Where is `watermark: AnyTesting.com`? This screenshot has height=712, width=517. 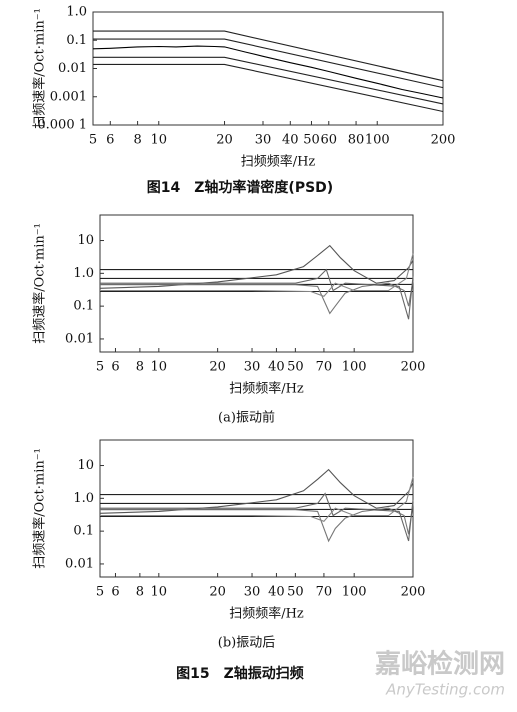 watermark: AnyTesting.com is located at coordinates (445, 690).